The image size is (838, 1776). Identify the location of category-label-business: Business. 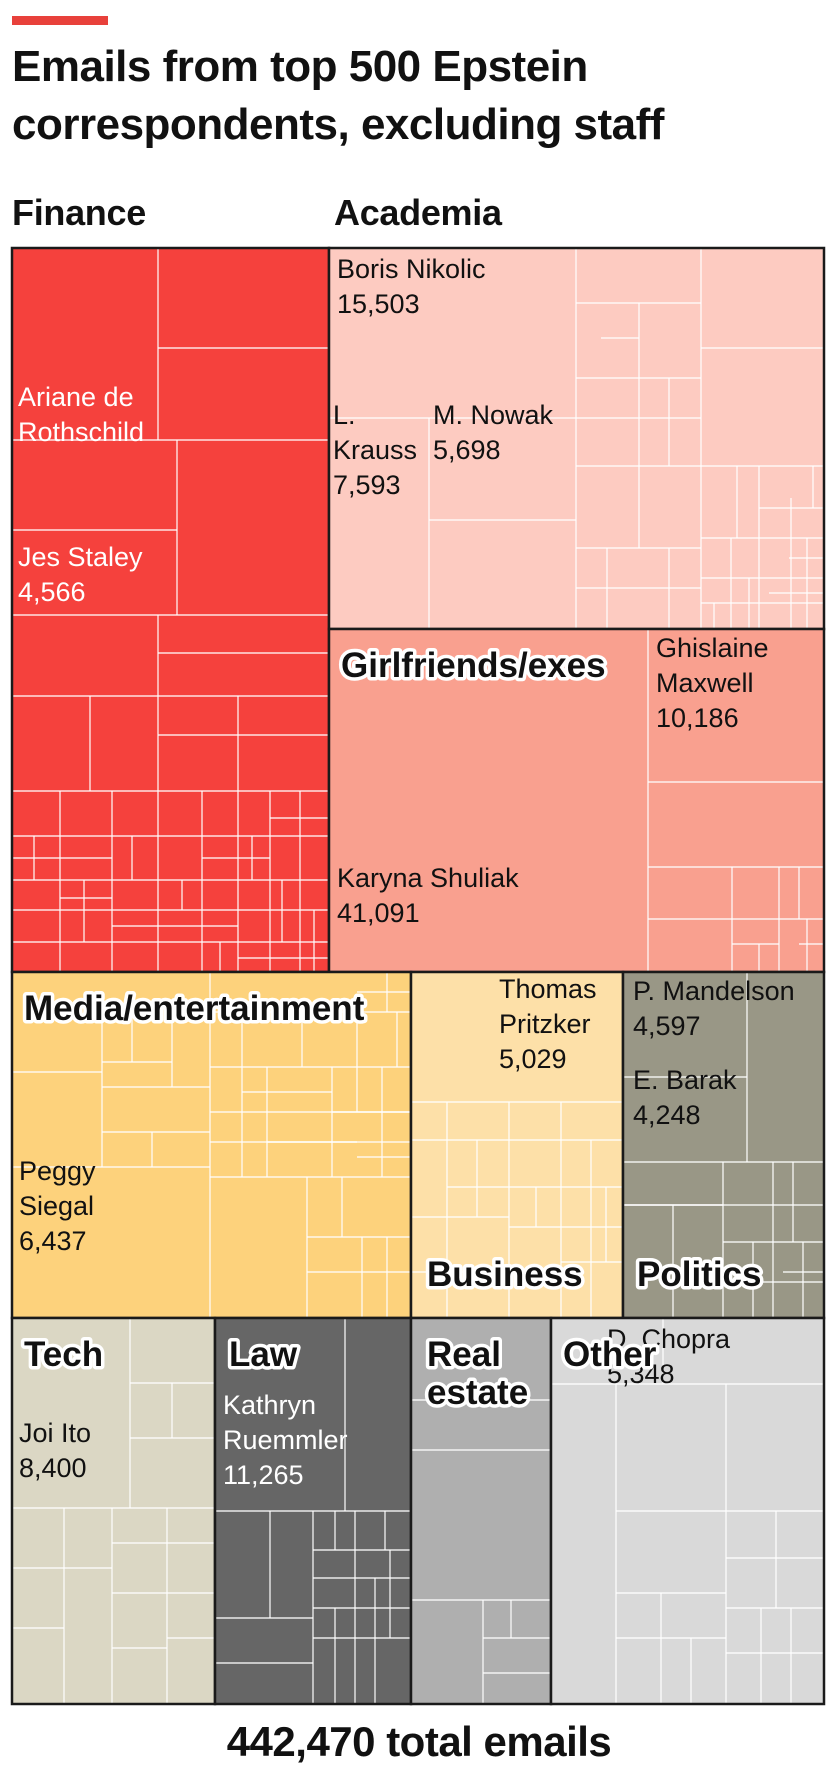
(505, 1274).